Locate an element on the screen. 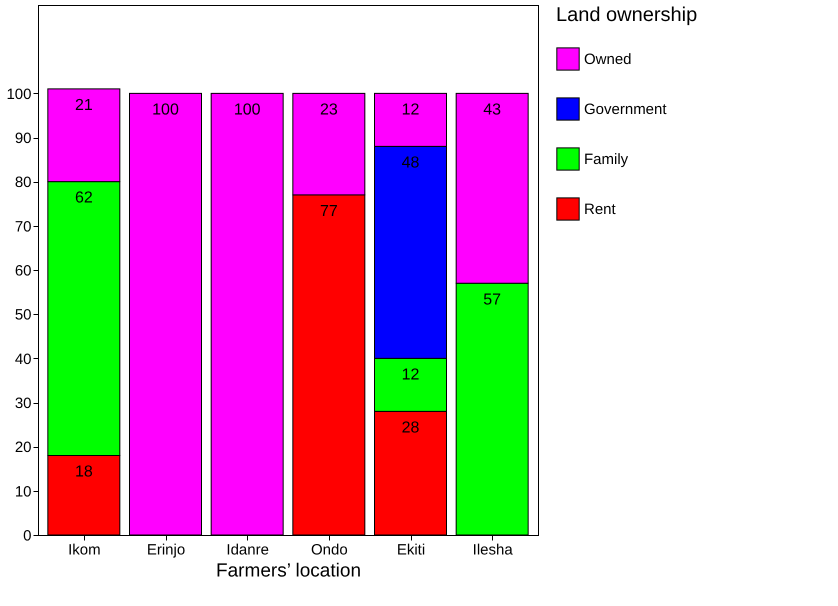 Image resolution: width=838 pixels, height=606 pixels. x-axis-title: Farmers’ location is located at coordinates (289, 571).